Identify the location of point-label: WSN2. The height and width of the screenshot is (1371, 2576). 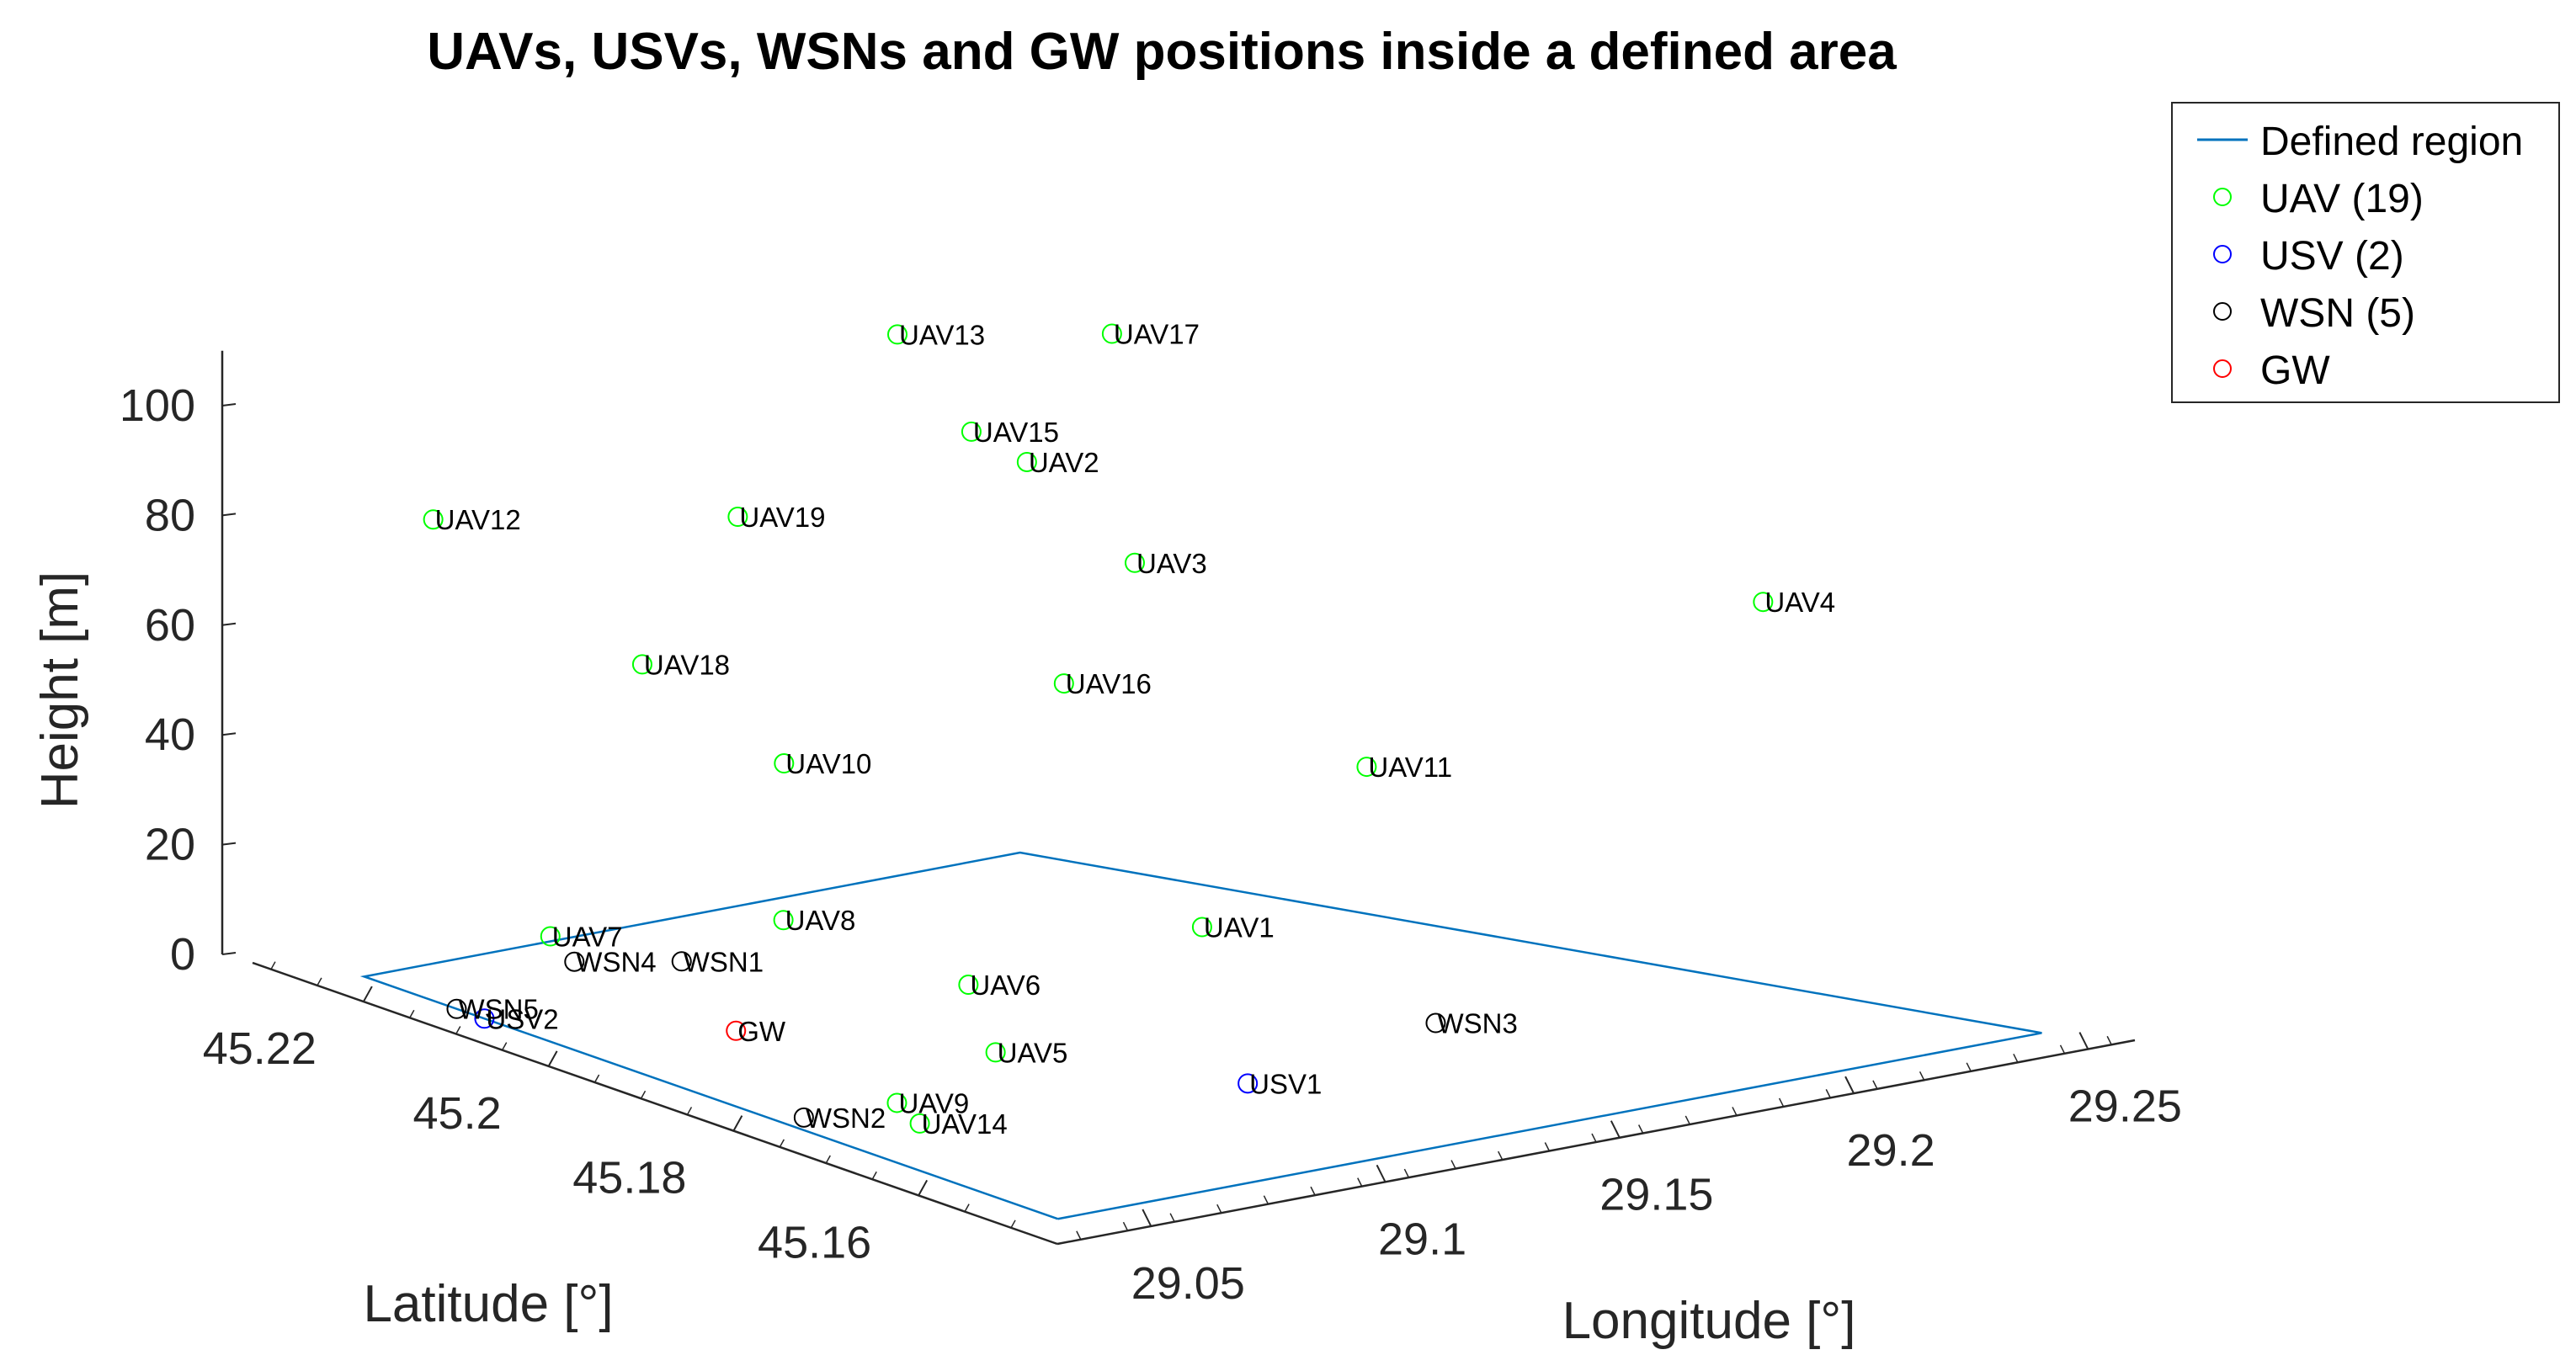
(846, 1118).